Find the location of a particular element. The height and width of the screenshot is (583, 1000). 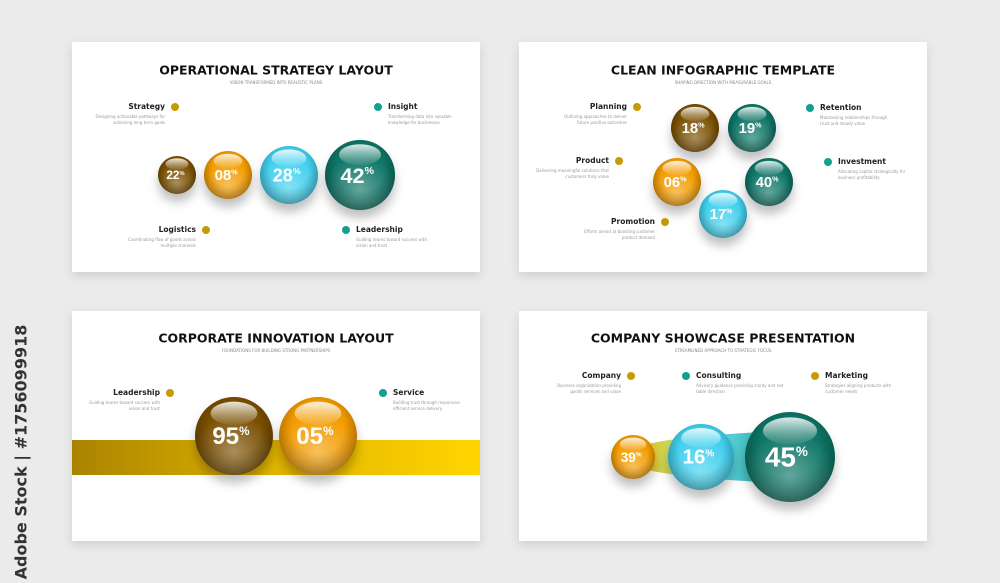

item-desc: knowledge for businesses is located at coordinates (414, 122).